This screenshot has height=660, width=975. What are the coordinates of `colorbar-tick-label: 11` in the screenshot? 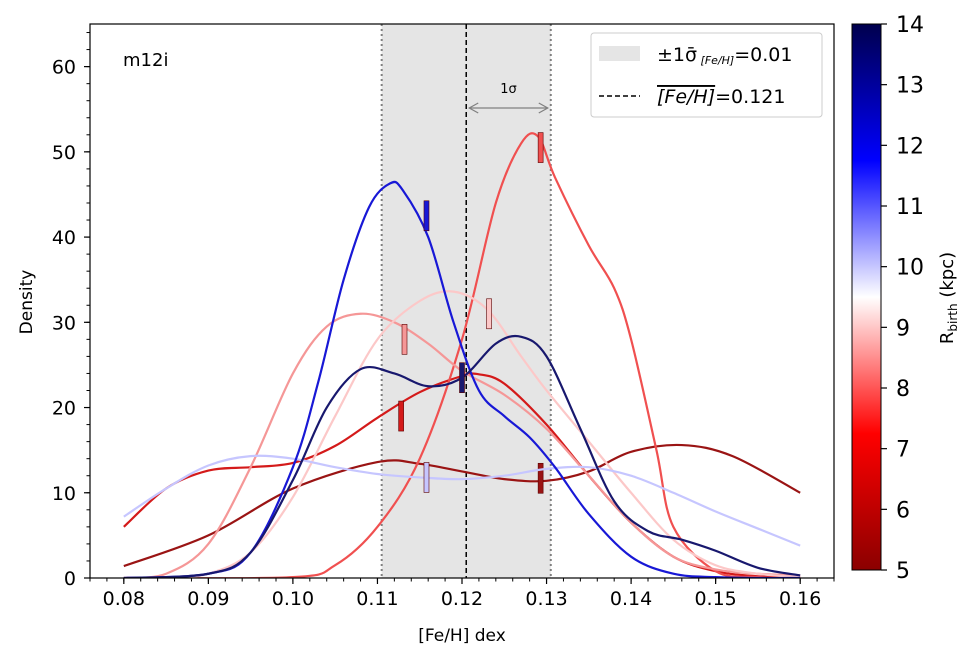 It's located at (910, 207).